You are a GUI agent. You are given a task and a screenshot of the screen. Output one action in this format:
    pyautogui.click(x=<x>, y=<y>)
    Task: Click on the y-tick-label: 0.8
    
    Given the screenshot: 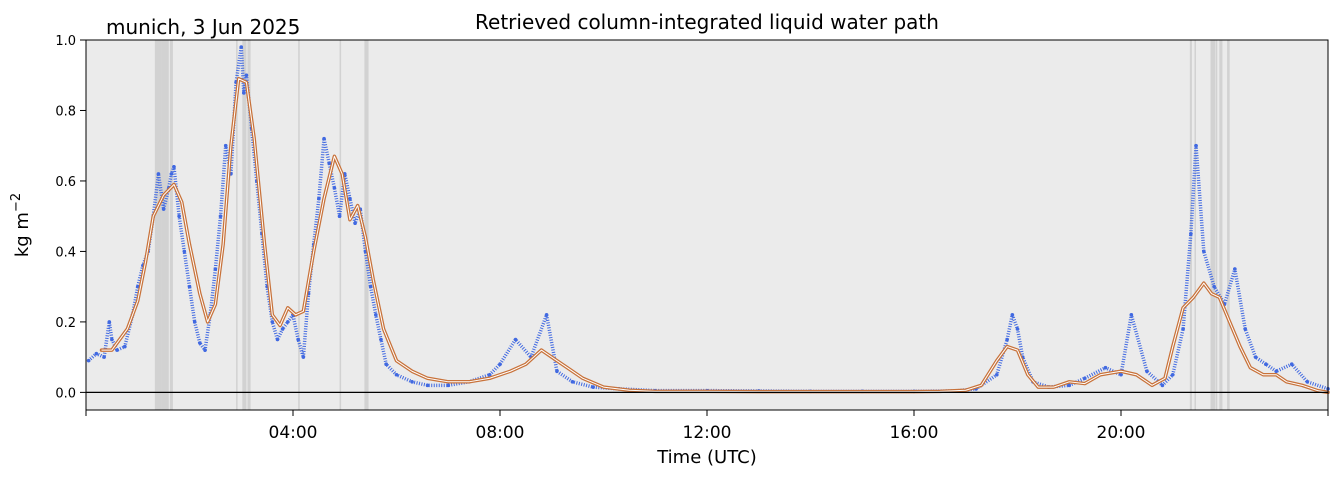 What is the action you would take?
    pyautogui.click(x=65, y=111)
    